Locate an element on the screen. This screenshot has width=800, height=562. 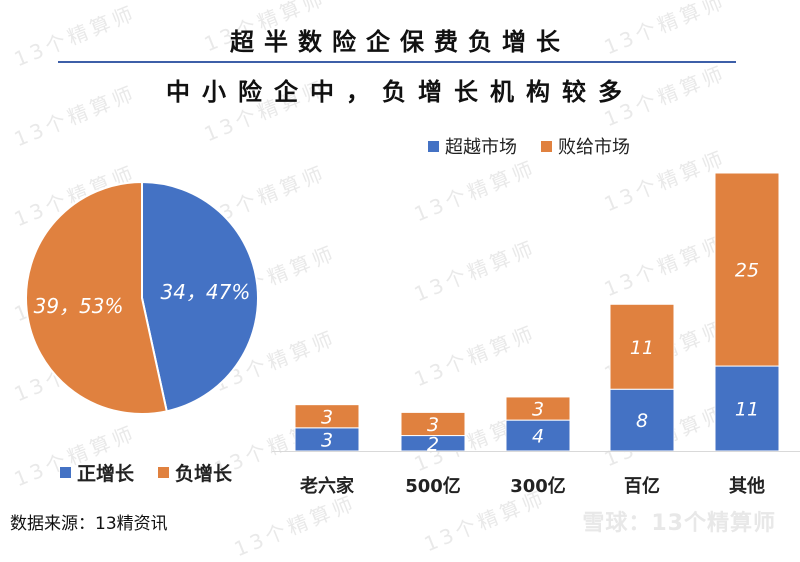
brand-watermark: 雪球：13个精算师 is located at coordinates (679, 523).